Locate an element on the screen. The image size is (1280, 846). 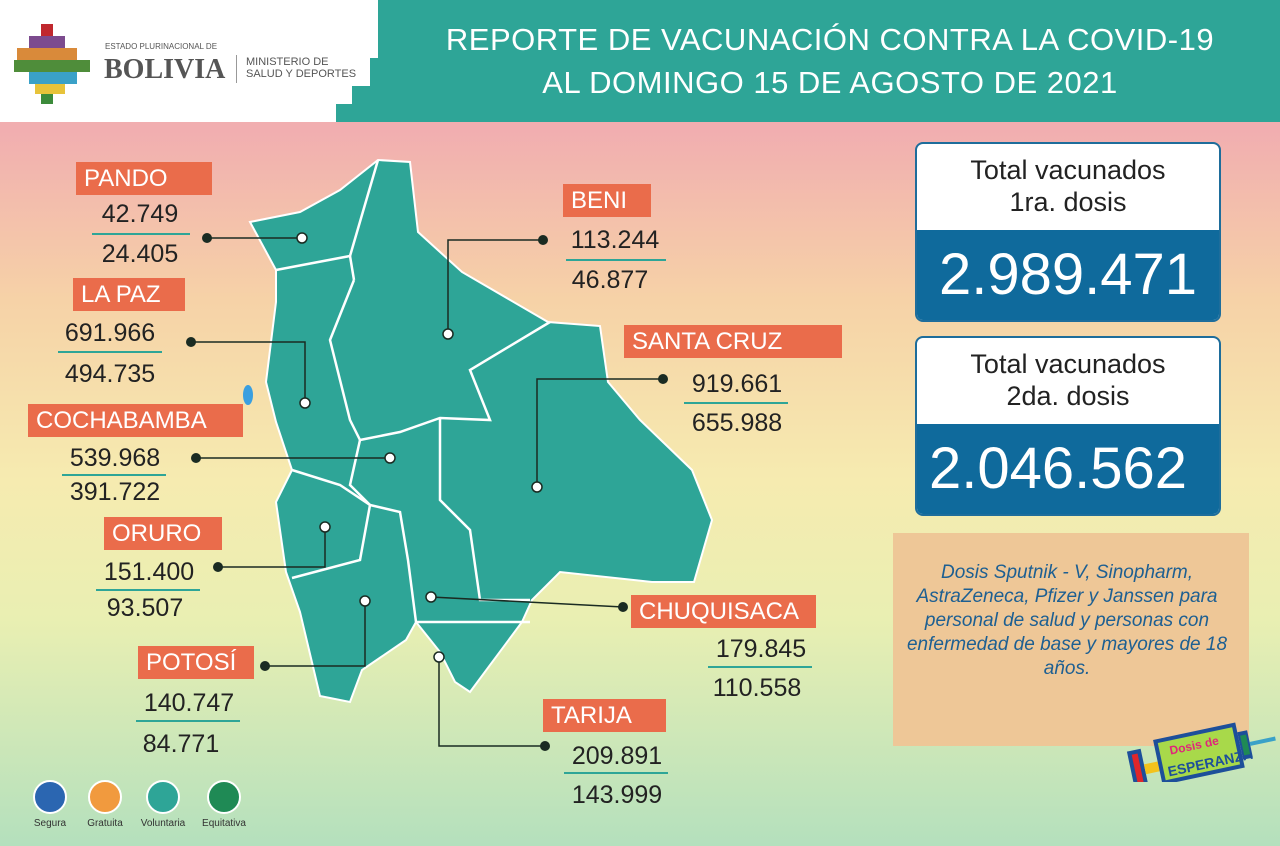
dept-label-beni: BENI is located at coordinates (607, 200).